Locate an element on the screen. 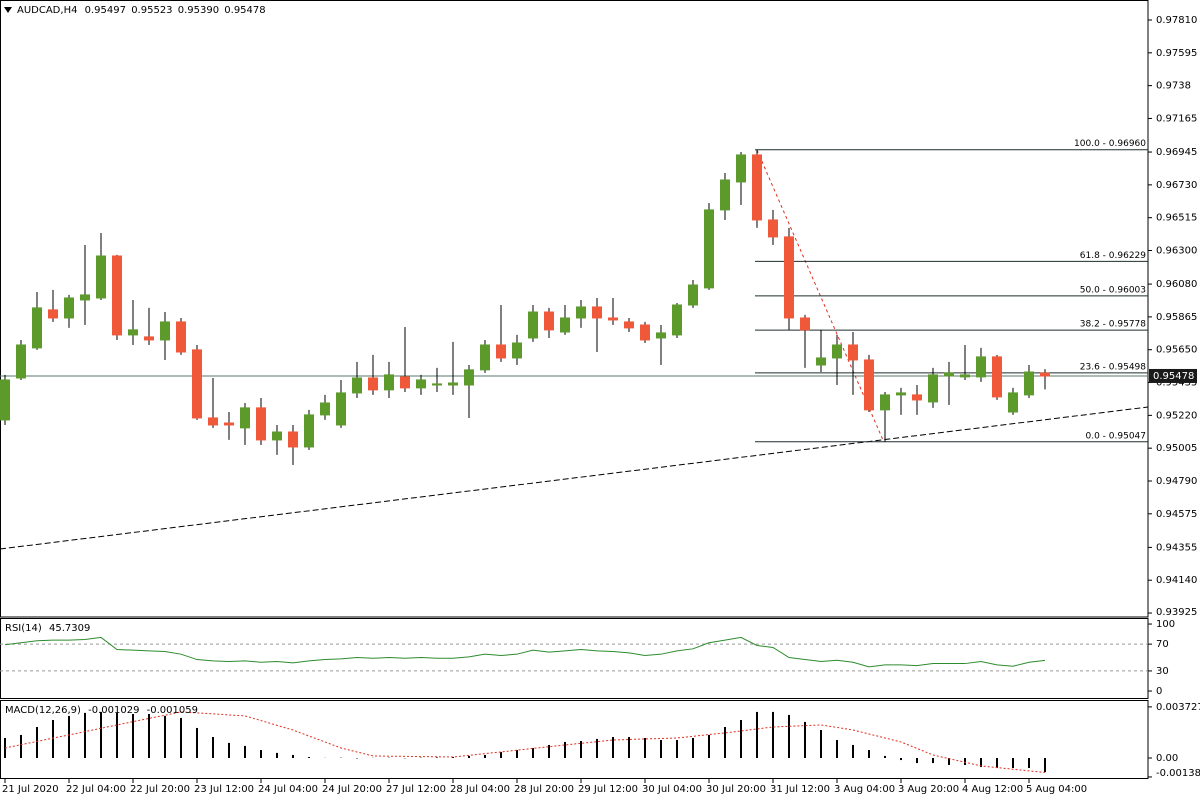  x-tick-label: 24 Jul 20:00 is located at coordinates (352, 789).